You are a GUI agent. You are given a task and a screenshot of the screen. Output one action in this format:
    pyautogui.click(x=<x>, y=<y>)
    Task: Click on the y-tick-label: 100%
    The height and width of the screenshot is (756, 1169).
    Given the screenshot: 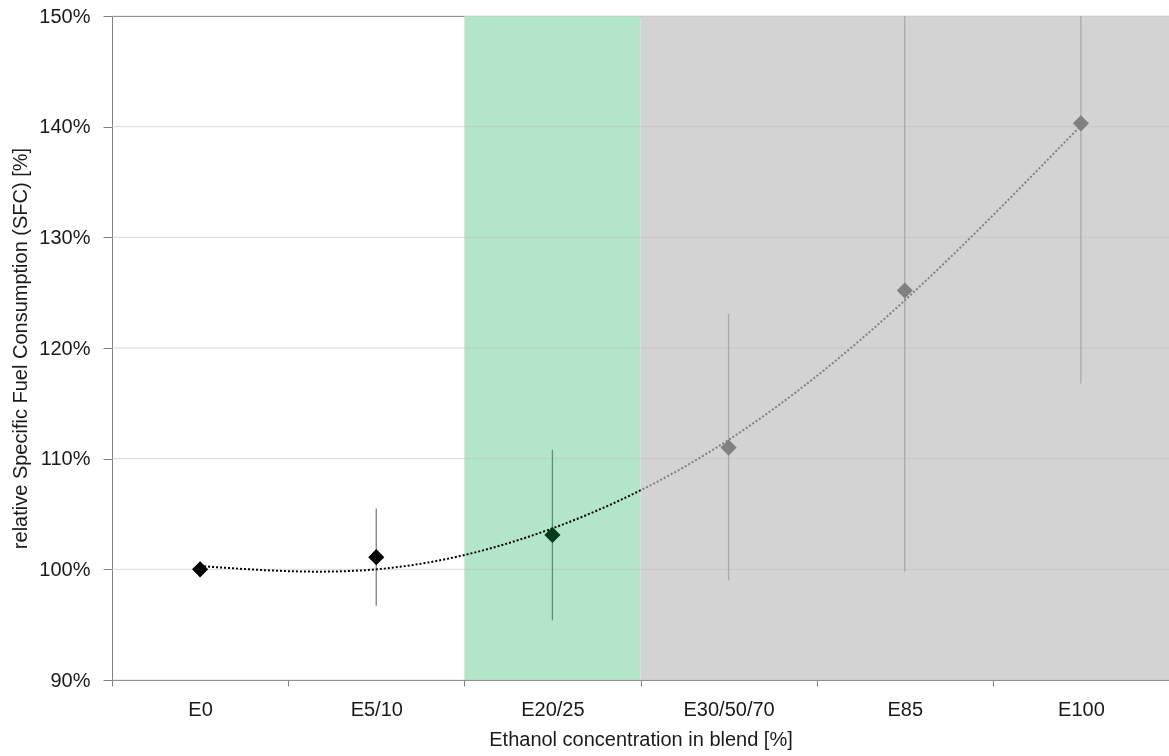 What is the action you would take?
    pyautogui.click(x=65, y=568)
    